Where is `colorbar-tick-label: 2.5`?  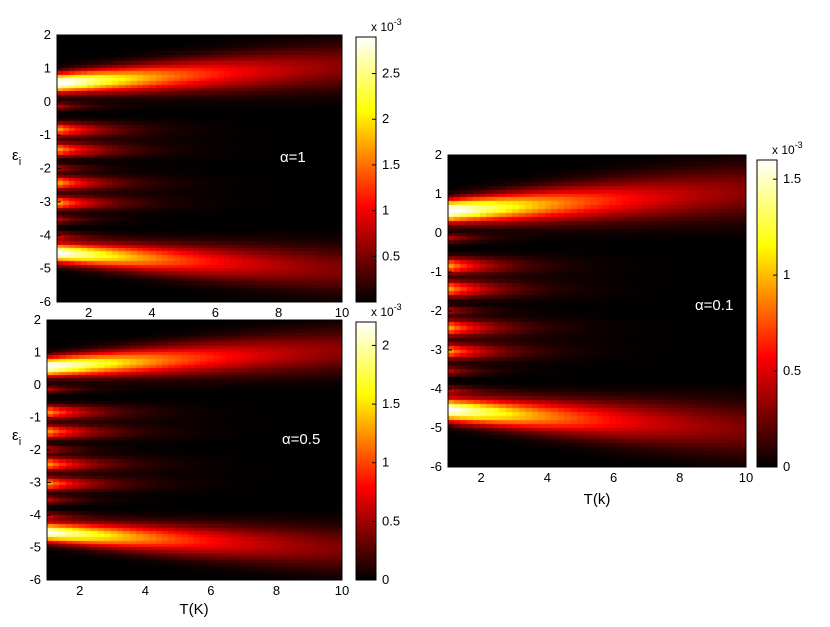 colorbar-tick-label: 2.5 is located at coordinates (391, 73).